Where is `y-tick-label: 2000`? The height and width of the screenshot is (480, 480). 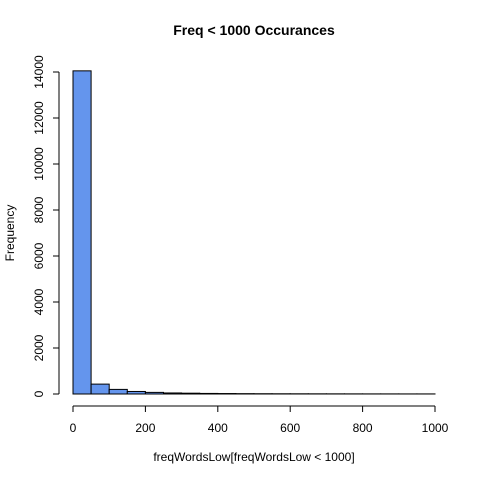 y-tick-label: 2000 is located at coordinates (39, 347).